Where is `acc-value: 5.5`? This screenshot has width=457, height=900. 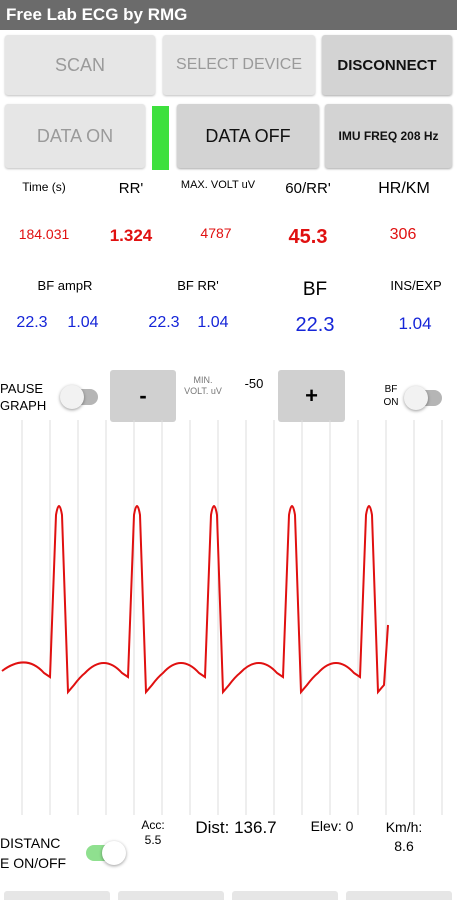
acc-value: 5.5 is located at coordinates (153, 840).